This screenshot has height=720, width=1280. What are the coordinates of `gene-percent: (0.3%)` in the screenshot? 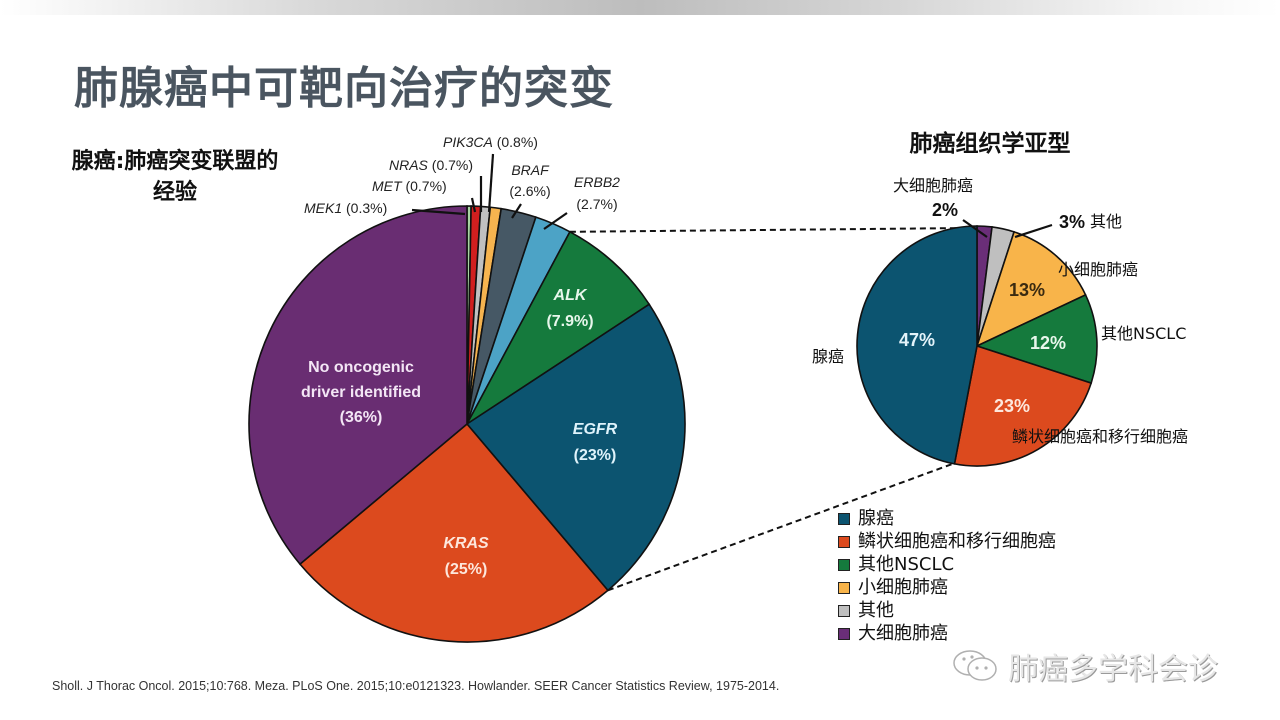 It's located at (364, 208).